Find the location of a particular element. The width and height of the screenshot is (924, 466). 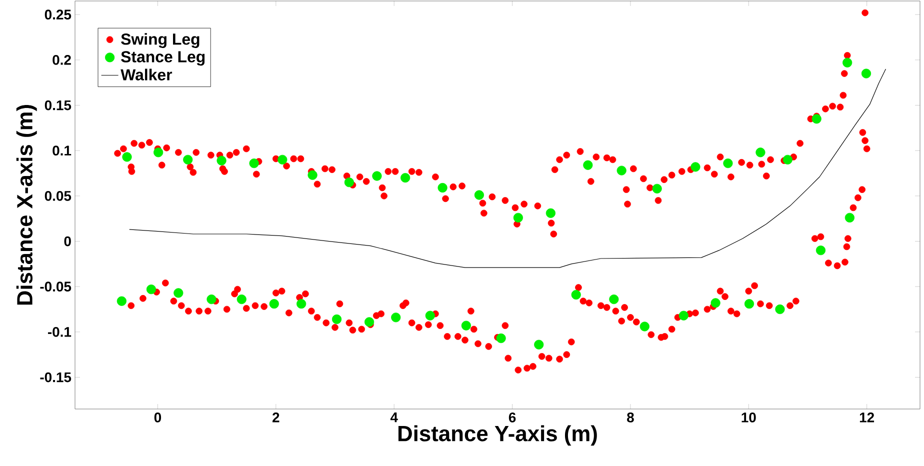

x-tick-label: 8 is located at coordinates (630, 417).